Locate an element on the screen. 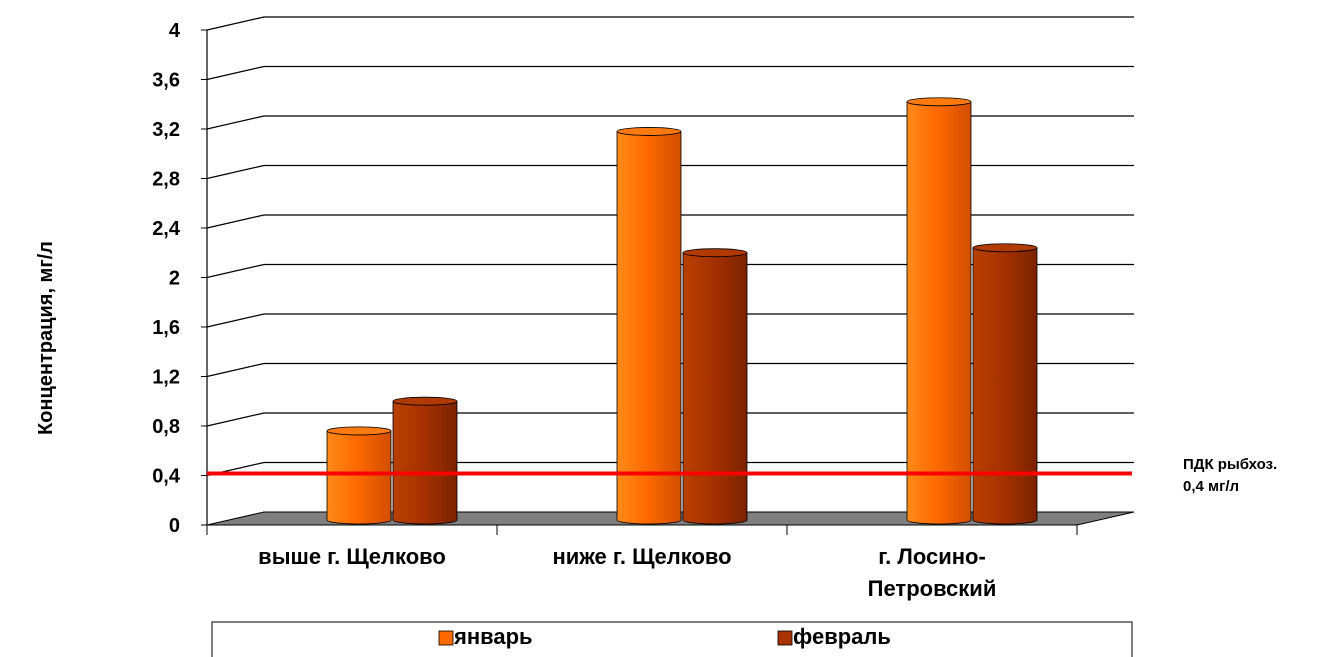  y-tick-label: 0,4 is located at coordinates (166, 477).